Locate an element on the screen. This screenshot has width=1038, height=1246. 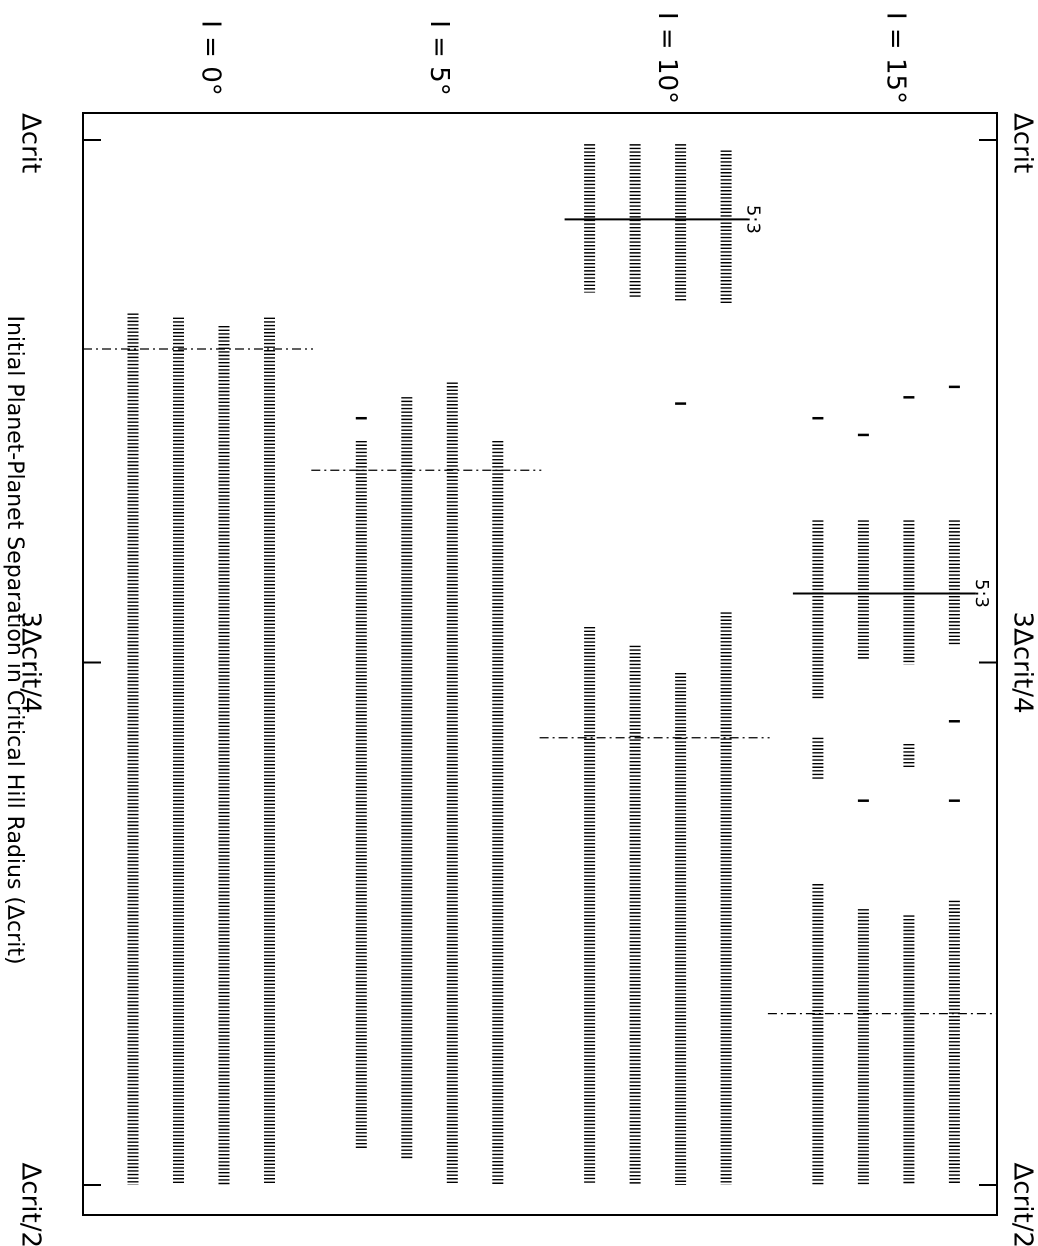
group-label: I = 0° is located at coordinates (211, 58).